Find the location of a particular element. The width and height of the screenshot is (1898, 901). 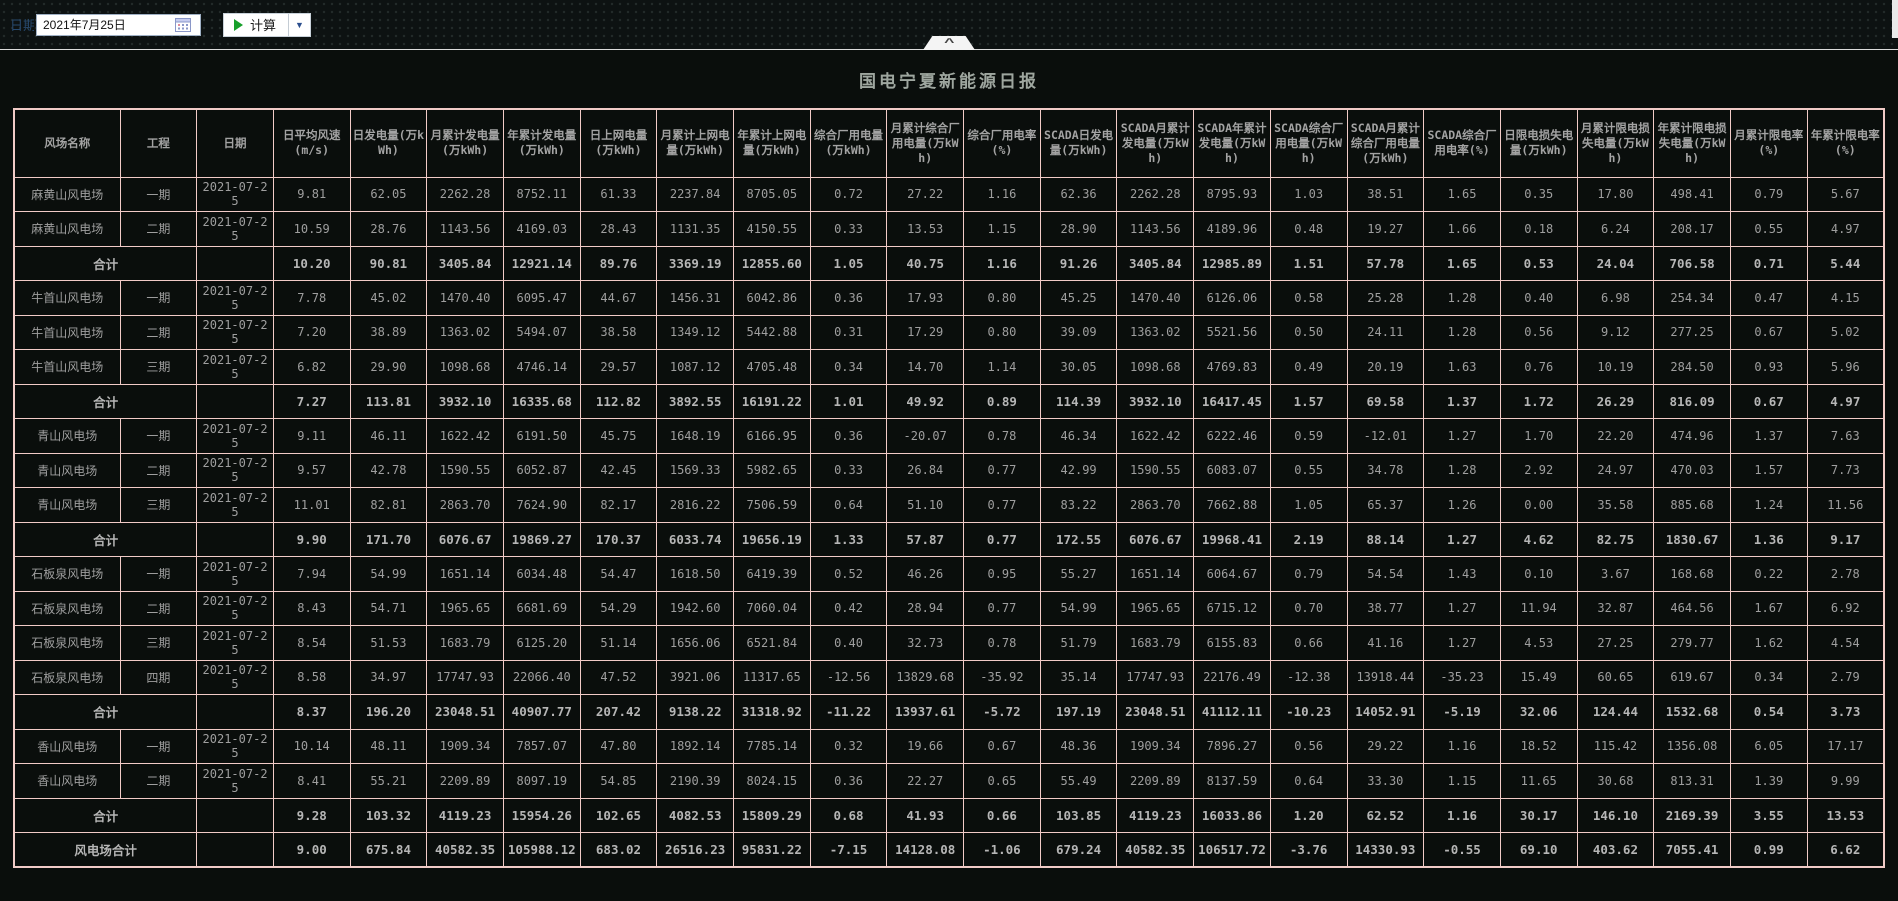

value-cell: 46.26 is located at coordinates (925, 574).